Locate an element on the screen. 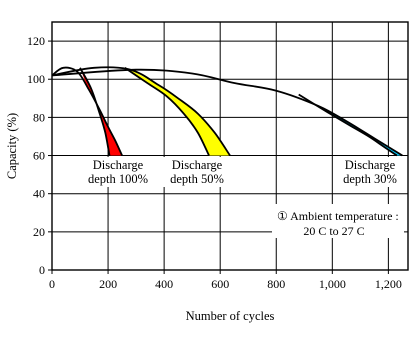 Image resolution: width=414 pixels, height=338 pixels. x-tick-label: 0 is located at coordinates (52, 284).